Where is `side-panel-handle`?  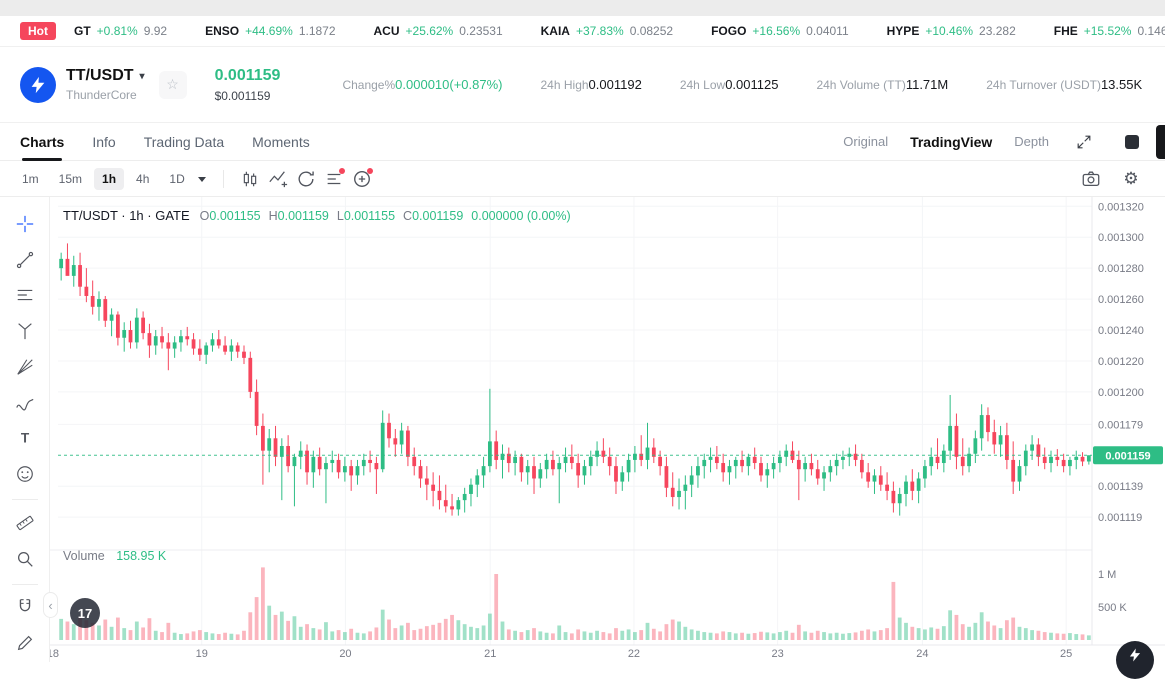 side-panel-handle is located at coordinates (1160, 142).